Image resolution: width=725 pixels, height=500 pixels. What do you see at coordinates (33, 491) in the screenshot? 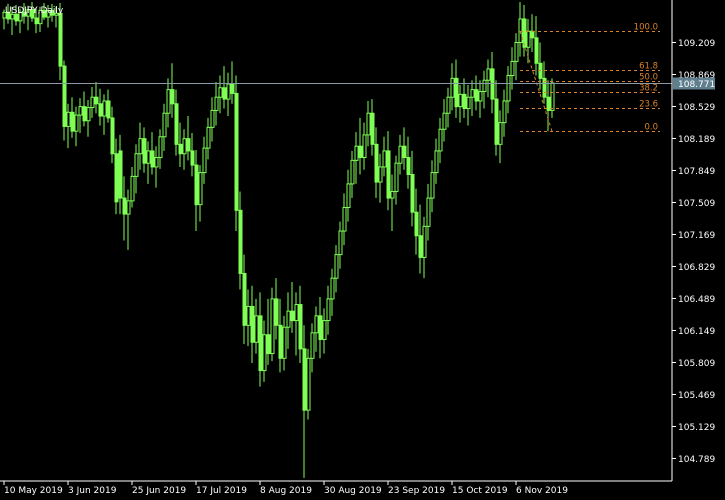
I see `x-tick-label: 10 May 2019` at bounding box center [33, 491].